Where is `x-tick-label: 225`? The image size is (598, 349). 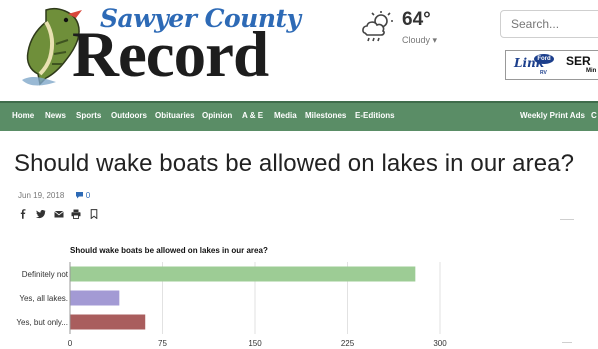 x-tick-label: 225 is located at coordinates (348, 343).